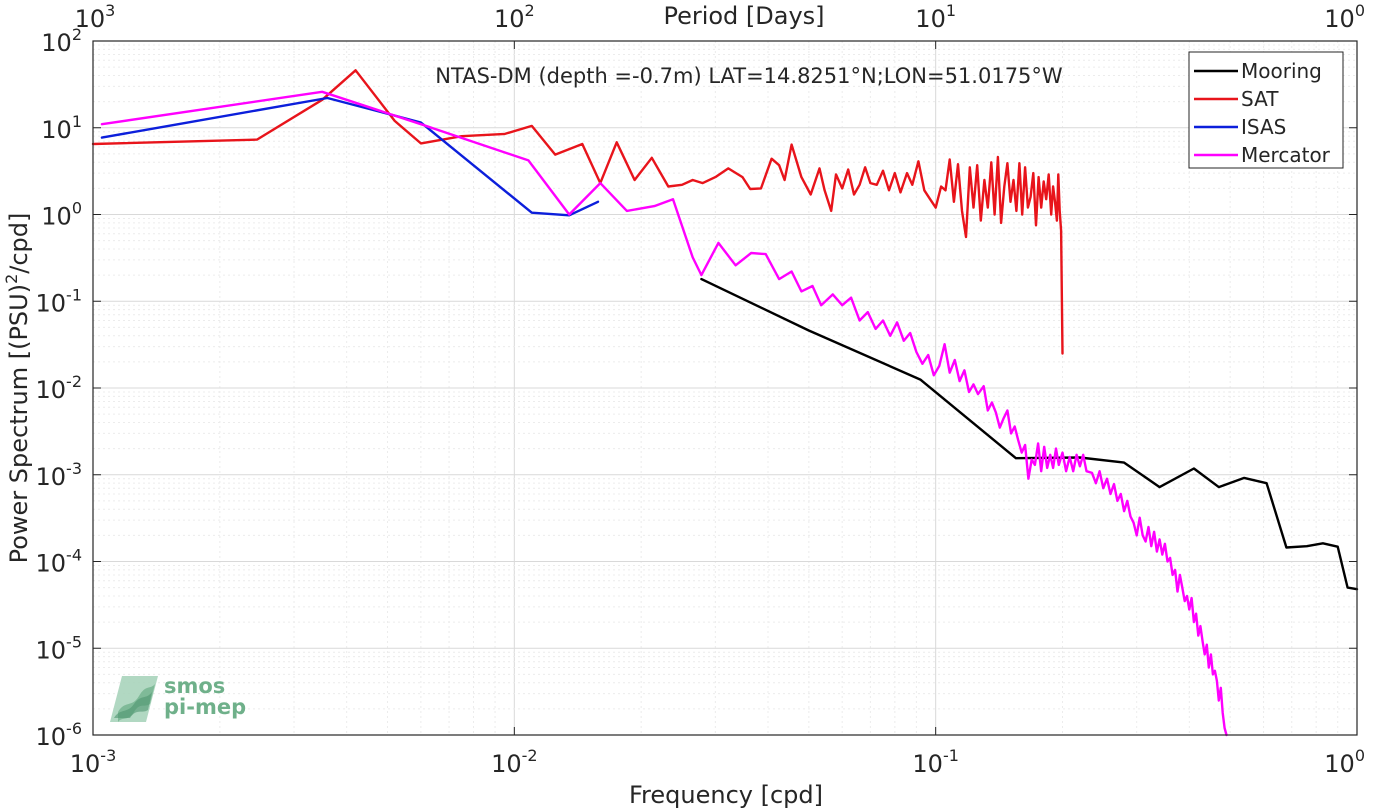 This screenshot has width=1377, height=809. I want to click on y-tick-label: 10¹, so click(61, 128).